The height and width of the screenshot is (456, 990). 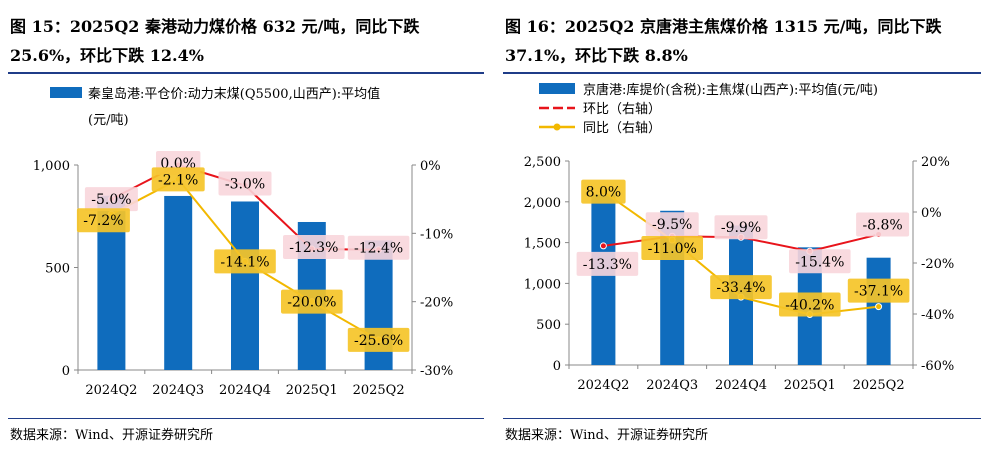 I want to click on legend-label: (元/吨), so click(x=108, y=120).